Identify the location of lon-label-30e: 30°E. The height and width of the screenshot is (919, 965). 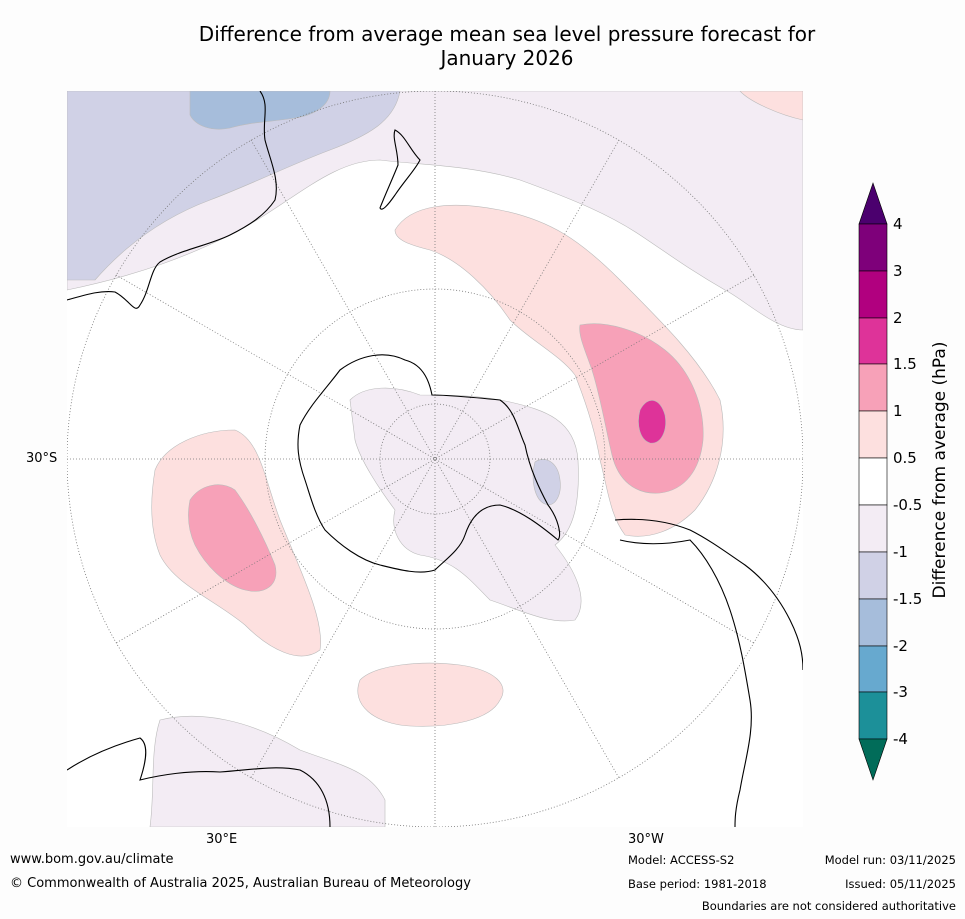
(222, 839).